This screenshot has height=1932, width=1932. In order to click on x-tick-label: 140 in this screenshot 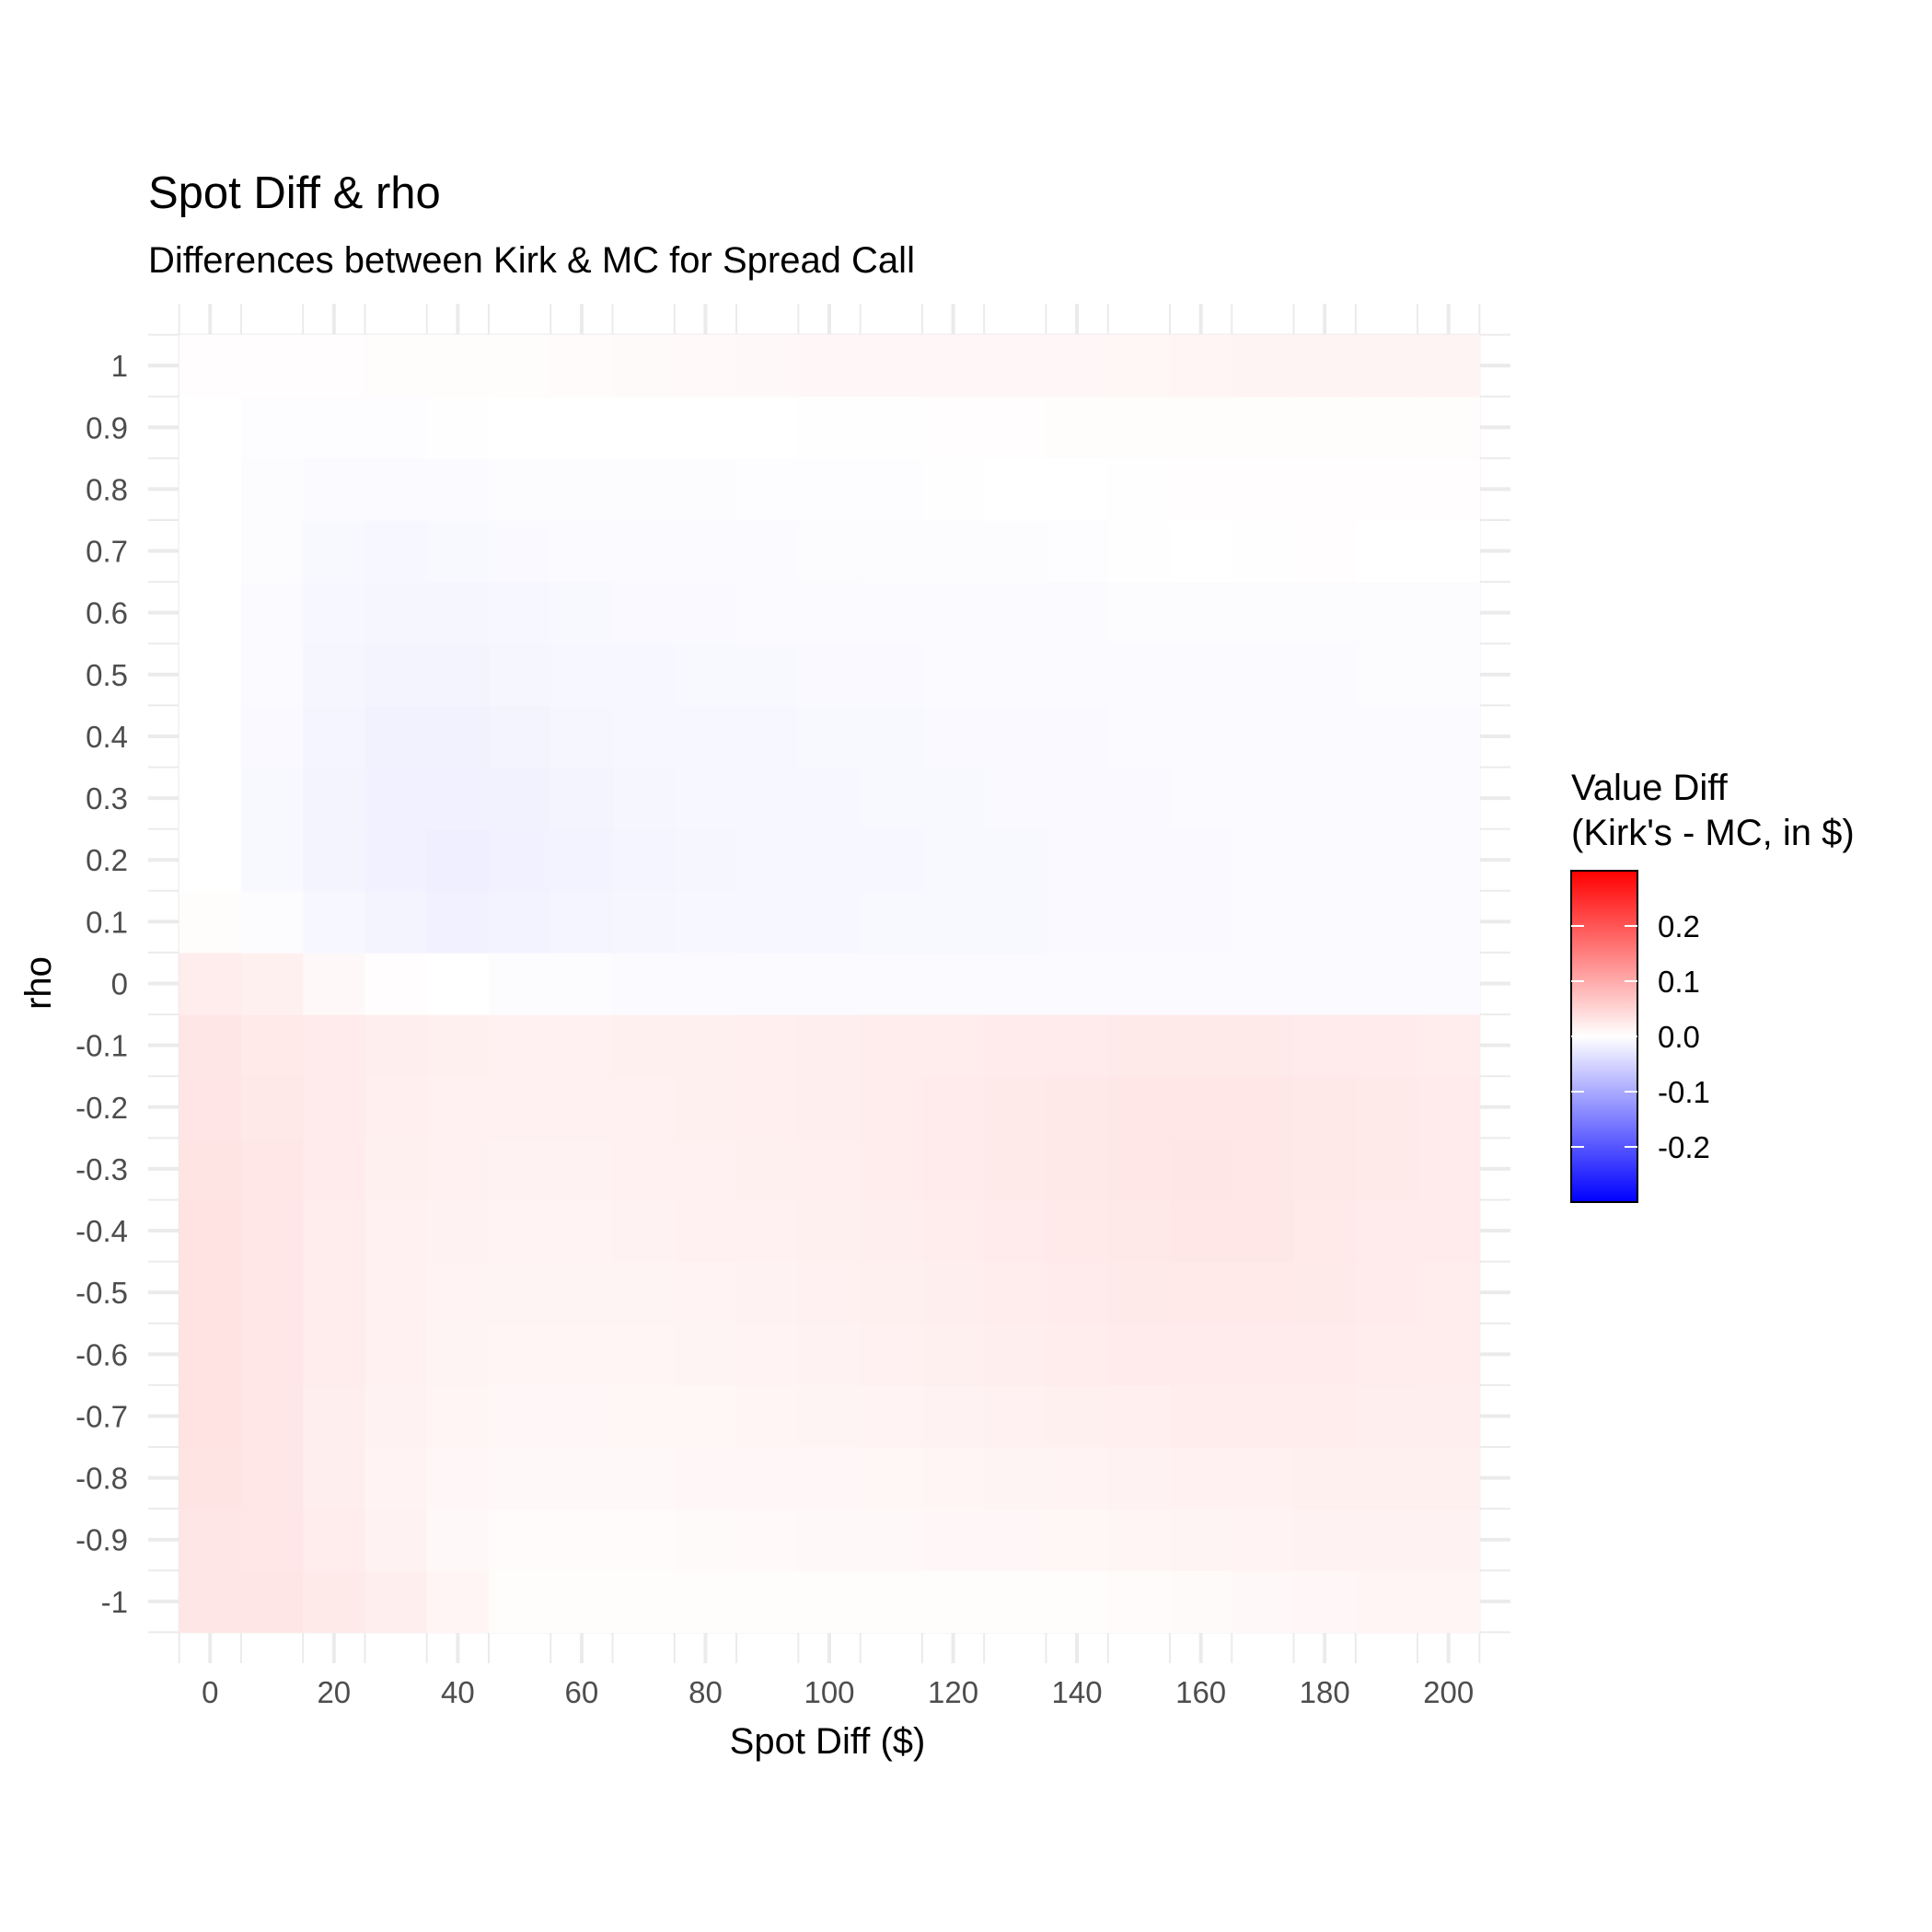, I will do `click(1077, 1692)`.